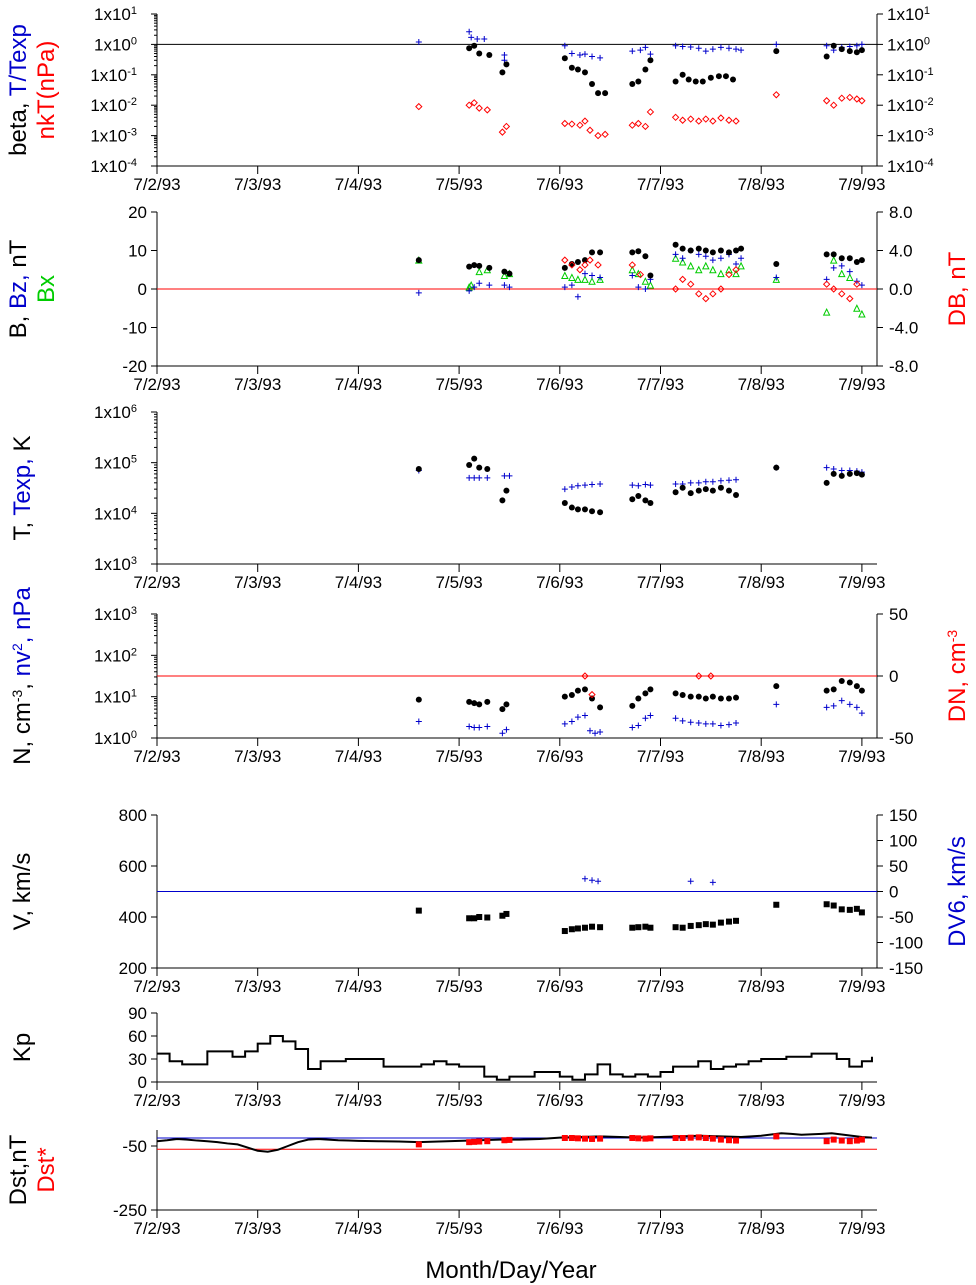 This screenshot has height=1285, width=976. Describe the element at coordinates (903, 328) in the screenshot. I see `y-right-tick-label: -4.0` at that location.